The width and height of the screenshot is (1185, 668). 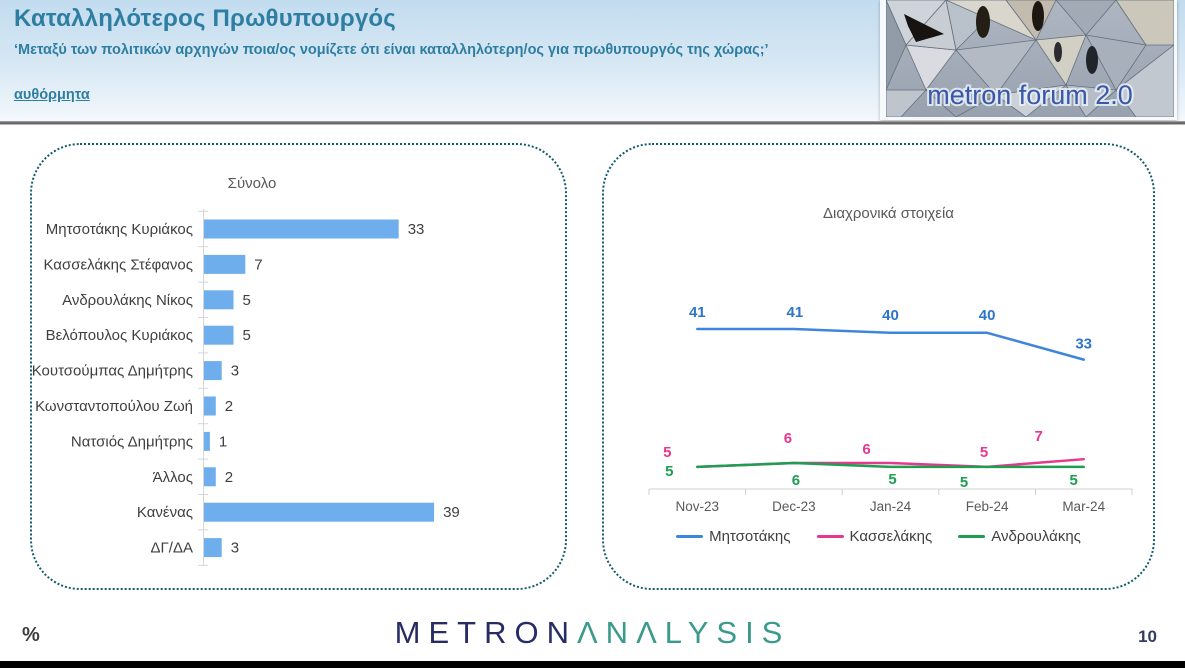 What do you see at coordinates (794, 506) in the screenshot?
I see `x-axis-label: Dec-23` at bounding box center [794, 506].